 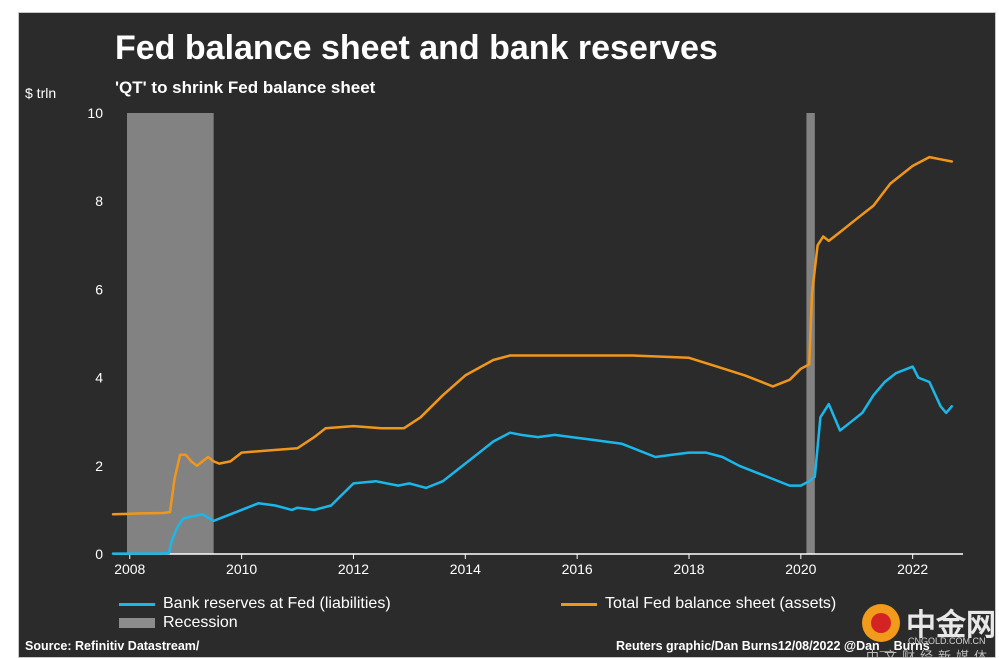 What do you see at coordinates (99, 466) in the screenshot?
I see `y-tick-label-2: 2` at bounding box center [99, 466].